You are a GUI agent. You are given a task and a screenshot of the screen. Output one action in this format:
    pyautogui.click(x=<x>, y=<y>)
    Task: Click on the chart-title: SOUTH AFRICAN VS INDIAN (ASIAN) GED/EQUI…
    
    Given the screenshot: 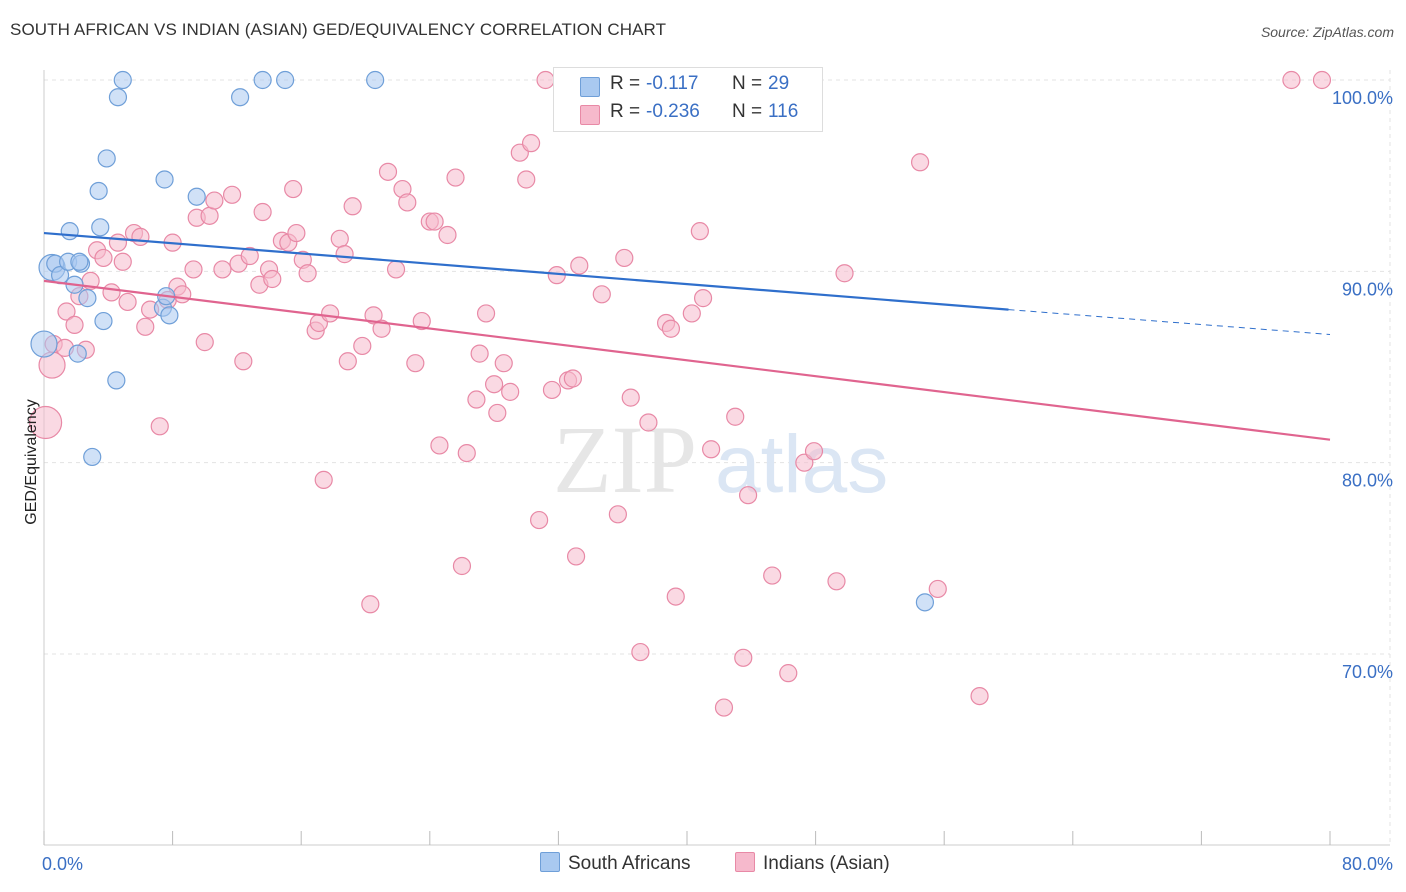 What is the action you would take?
    pyautogui.click(x=338, y=29)
    